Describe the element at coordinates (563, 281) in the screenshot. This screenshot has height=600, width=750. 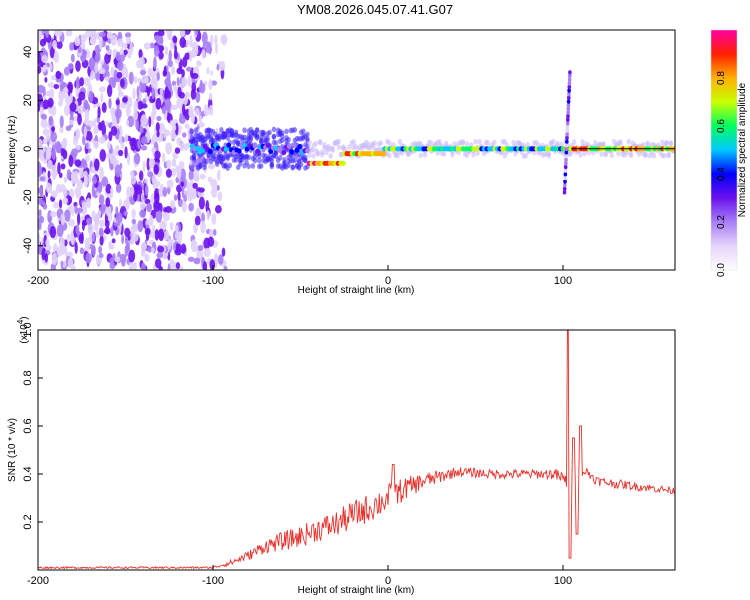
I see `spectrogram-x-tick-label: 100` at that location.